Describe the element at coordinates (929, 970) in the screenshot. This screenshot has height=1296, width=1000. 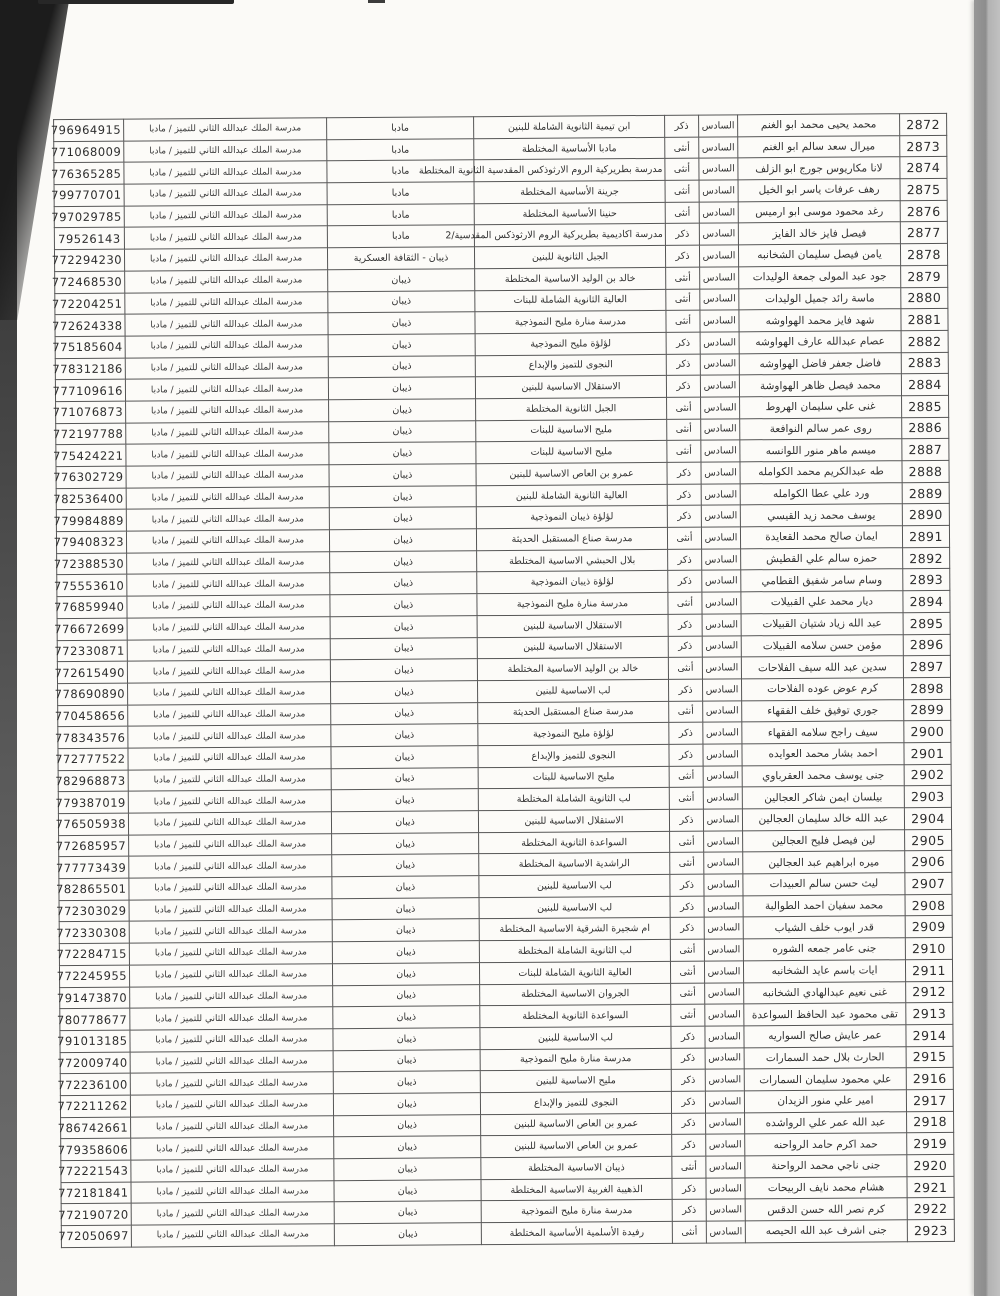
I see `cell-serial-number: 2911` at that location.